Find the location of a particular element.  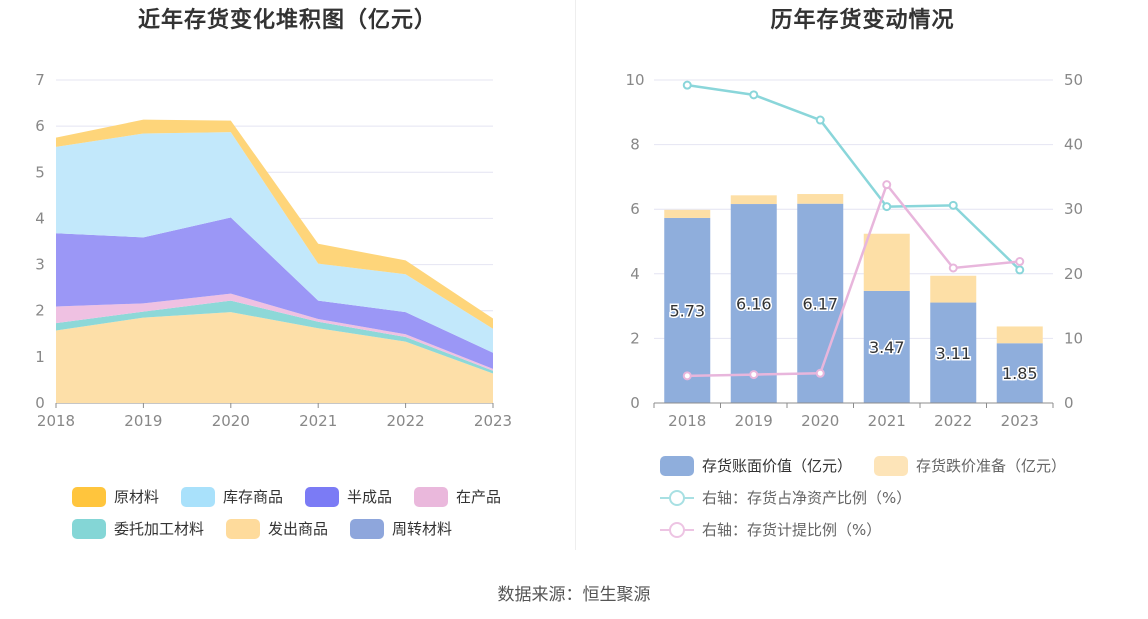

legend-swatch-book-value is located at coordinates (677, 465).